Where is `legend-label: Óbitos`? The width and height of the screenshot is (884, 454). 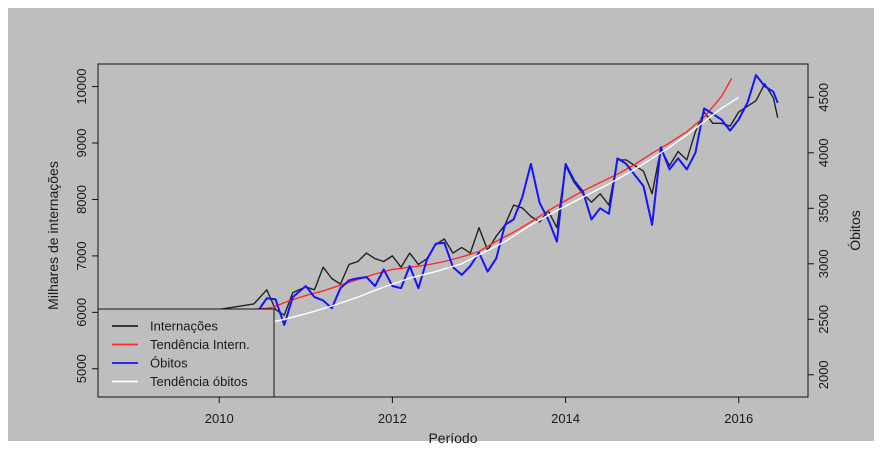 legend-label: Óbitos is located at coordinates (169, 363).